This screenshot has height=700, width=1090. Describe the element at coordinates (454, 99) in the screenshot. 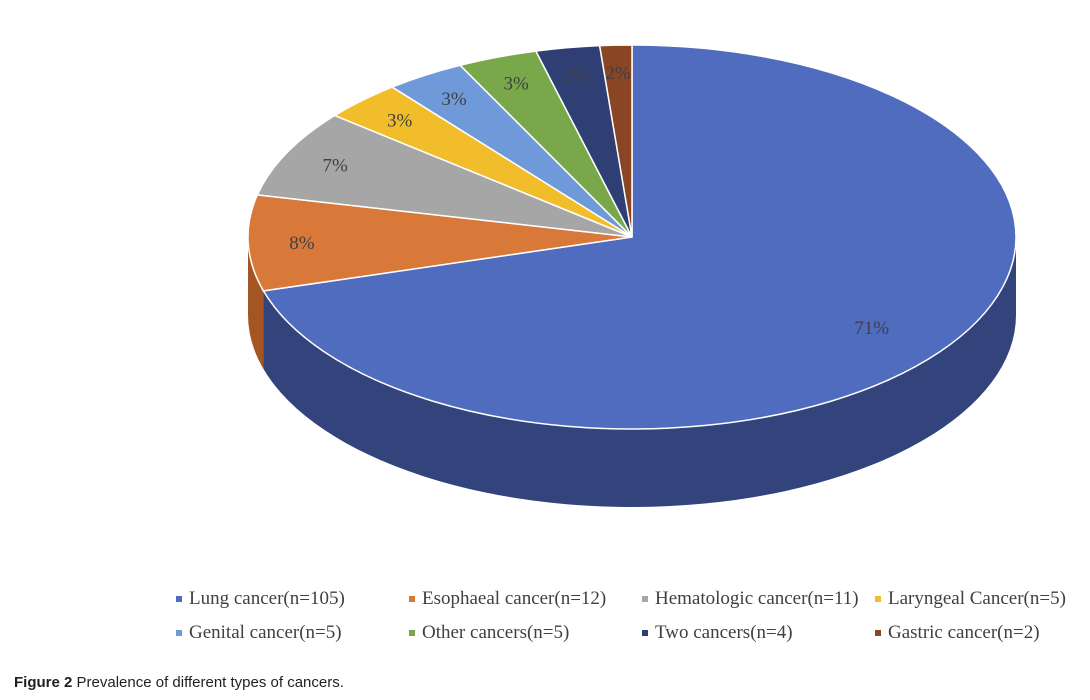

I see `slice-label-genital-cancer: 3%` at that location.